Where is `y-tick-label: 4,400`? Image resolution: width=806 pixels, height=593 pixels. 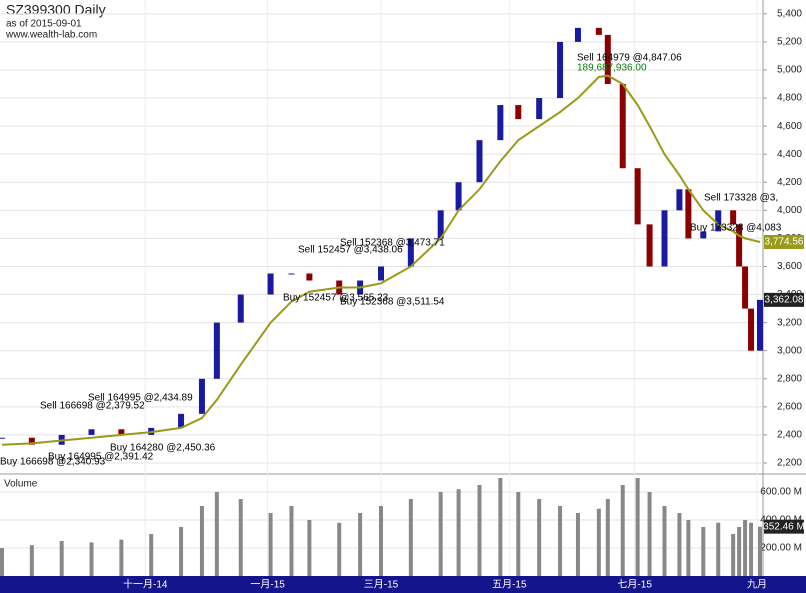
y-tick-label: 4,400 is located at coordinates (789, 154).